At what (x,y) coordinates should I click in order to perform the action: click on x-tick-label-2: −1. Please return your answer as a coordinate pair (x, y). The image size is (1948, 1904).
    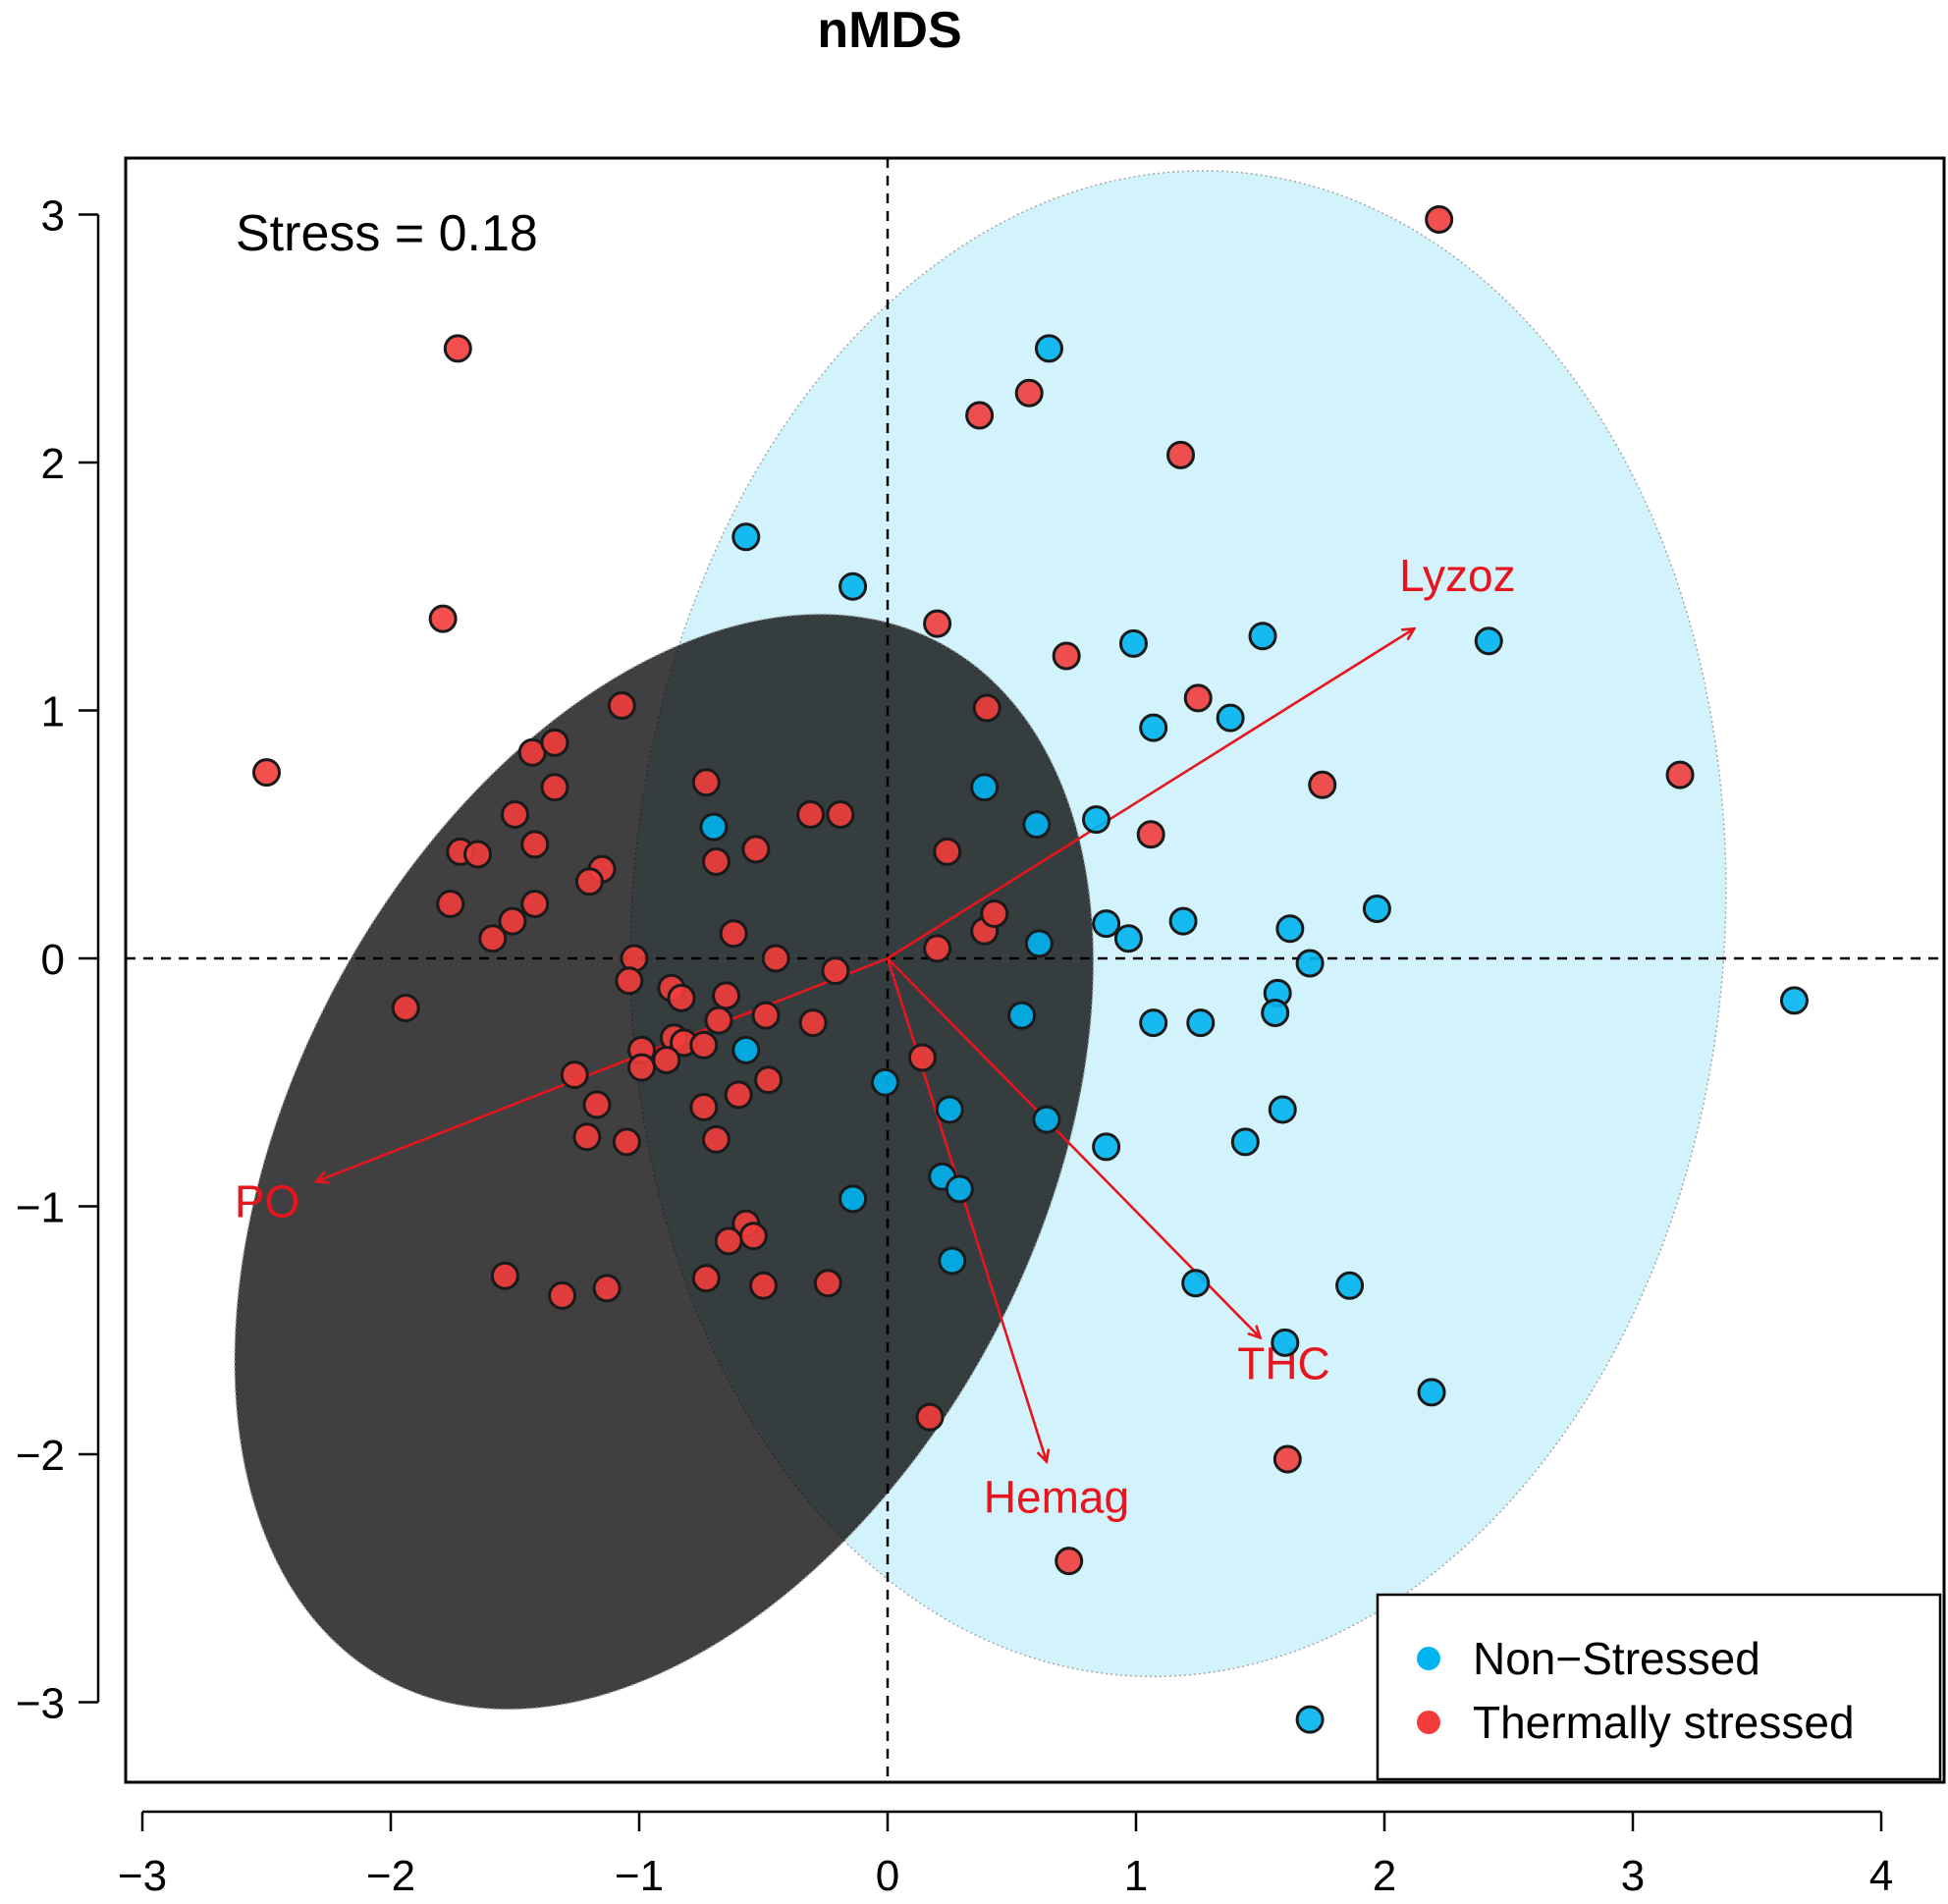
    Looking at the image, I should click on (639, 1876).